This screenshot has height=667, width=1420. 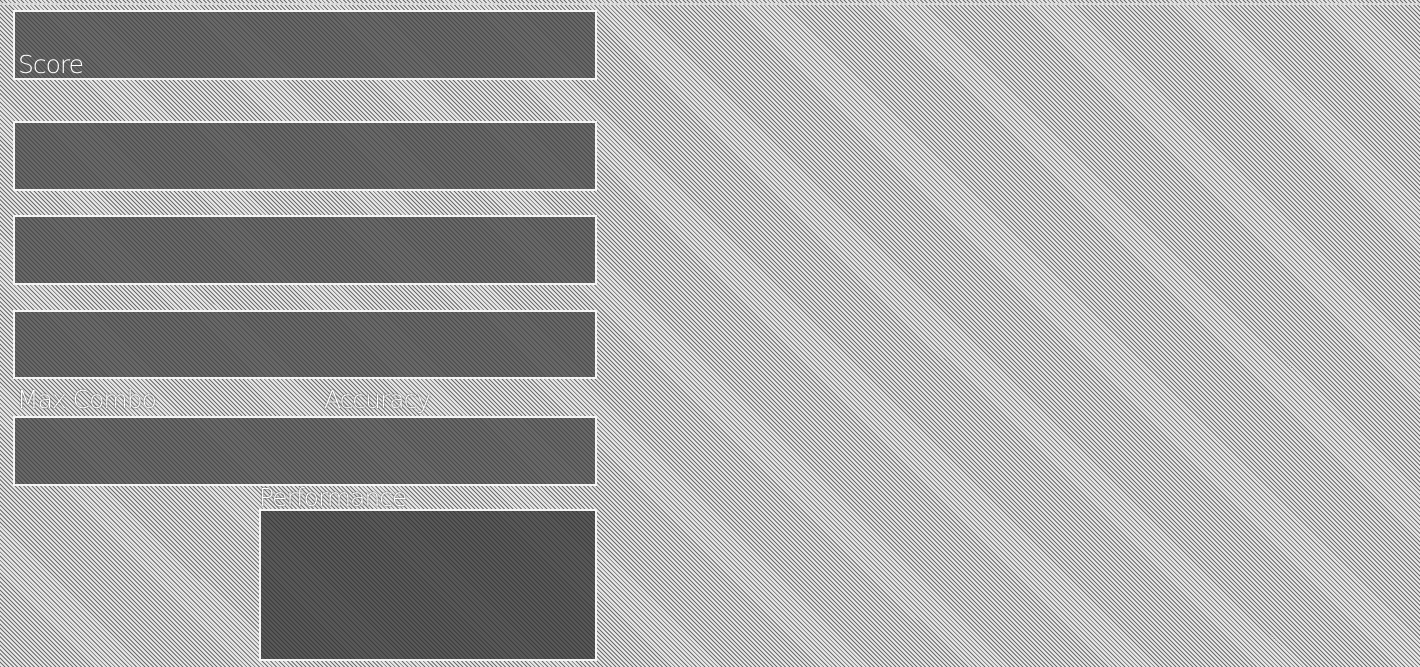 I want to click on combo-accuracy-panel, so click(x=305, y=451).